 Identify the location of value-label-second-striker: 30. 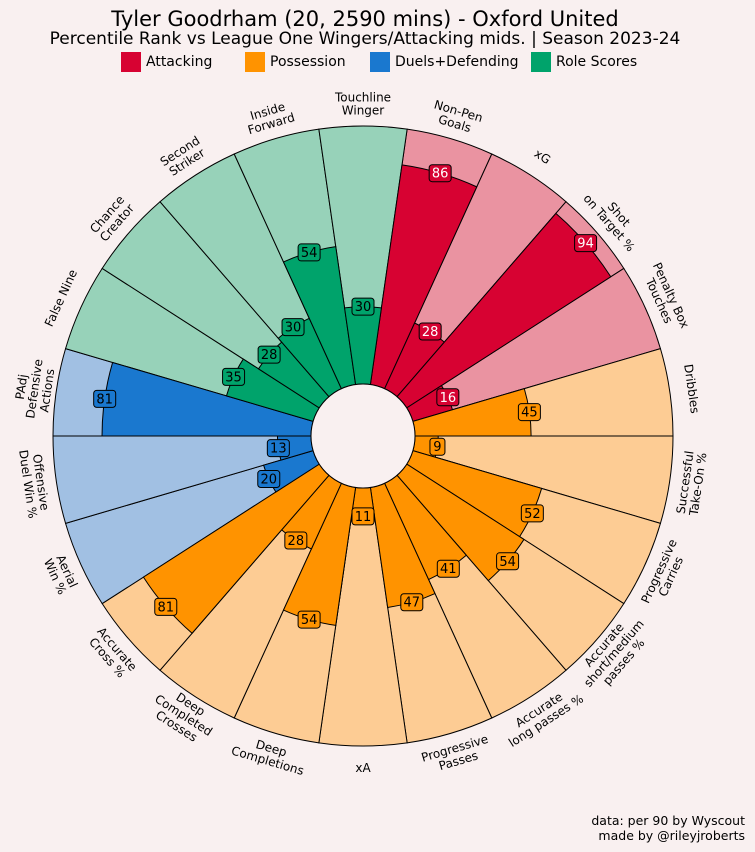
(293, 327).